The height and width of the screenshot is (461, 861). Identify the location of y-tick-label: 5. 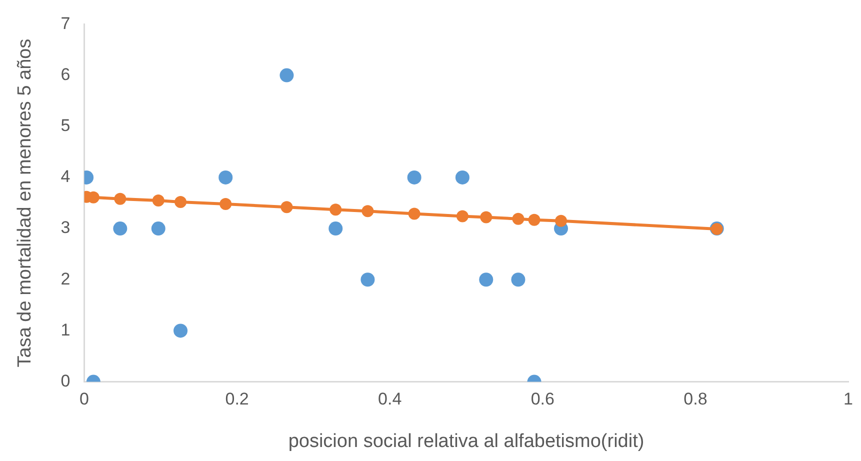
(65, 126).